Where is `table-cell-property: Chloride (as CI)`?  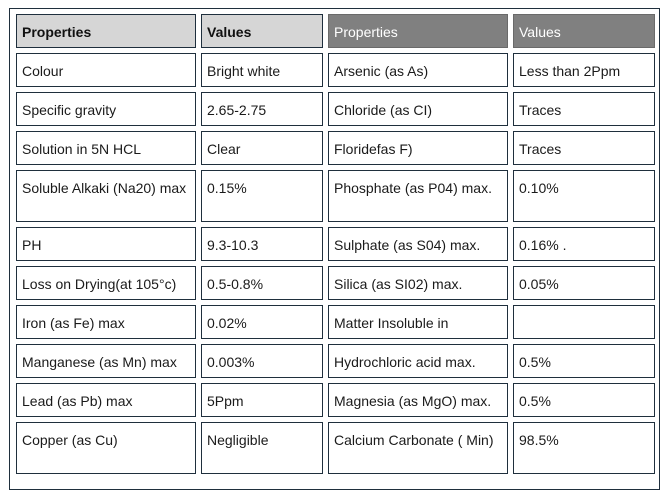 table-cell-property: Chloride (as CI) is located at coordinates (418, 109).